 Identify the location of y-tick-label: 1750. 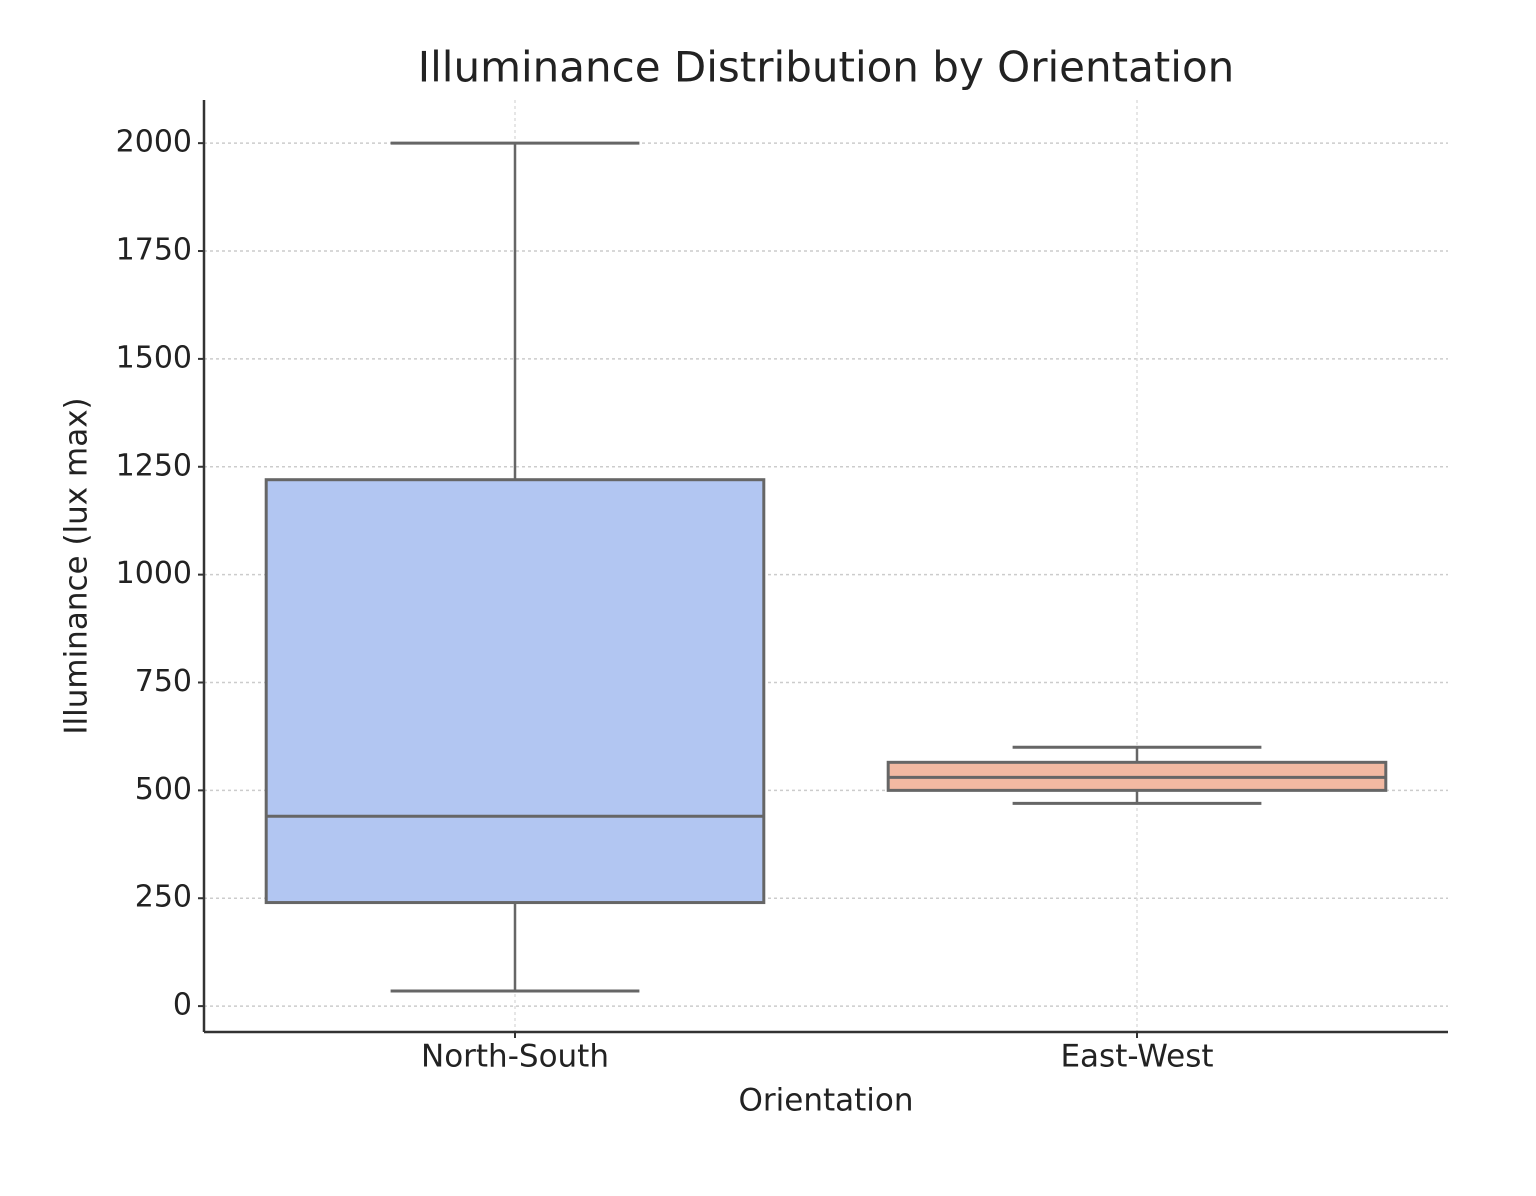
(154, 250).